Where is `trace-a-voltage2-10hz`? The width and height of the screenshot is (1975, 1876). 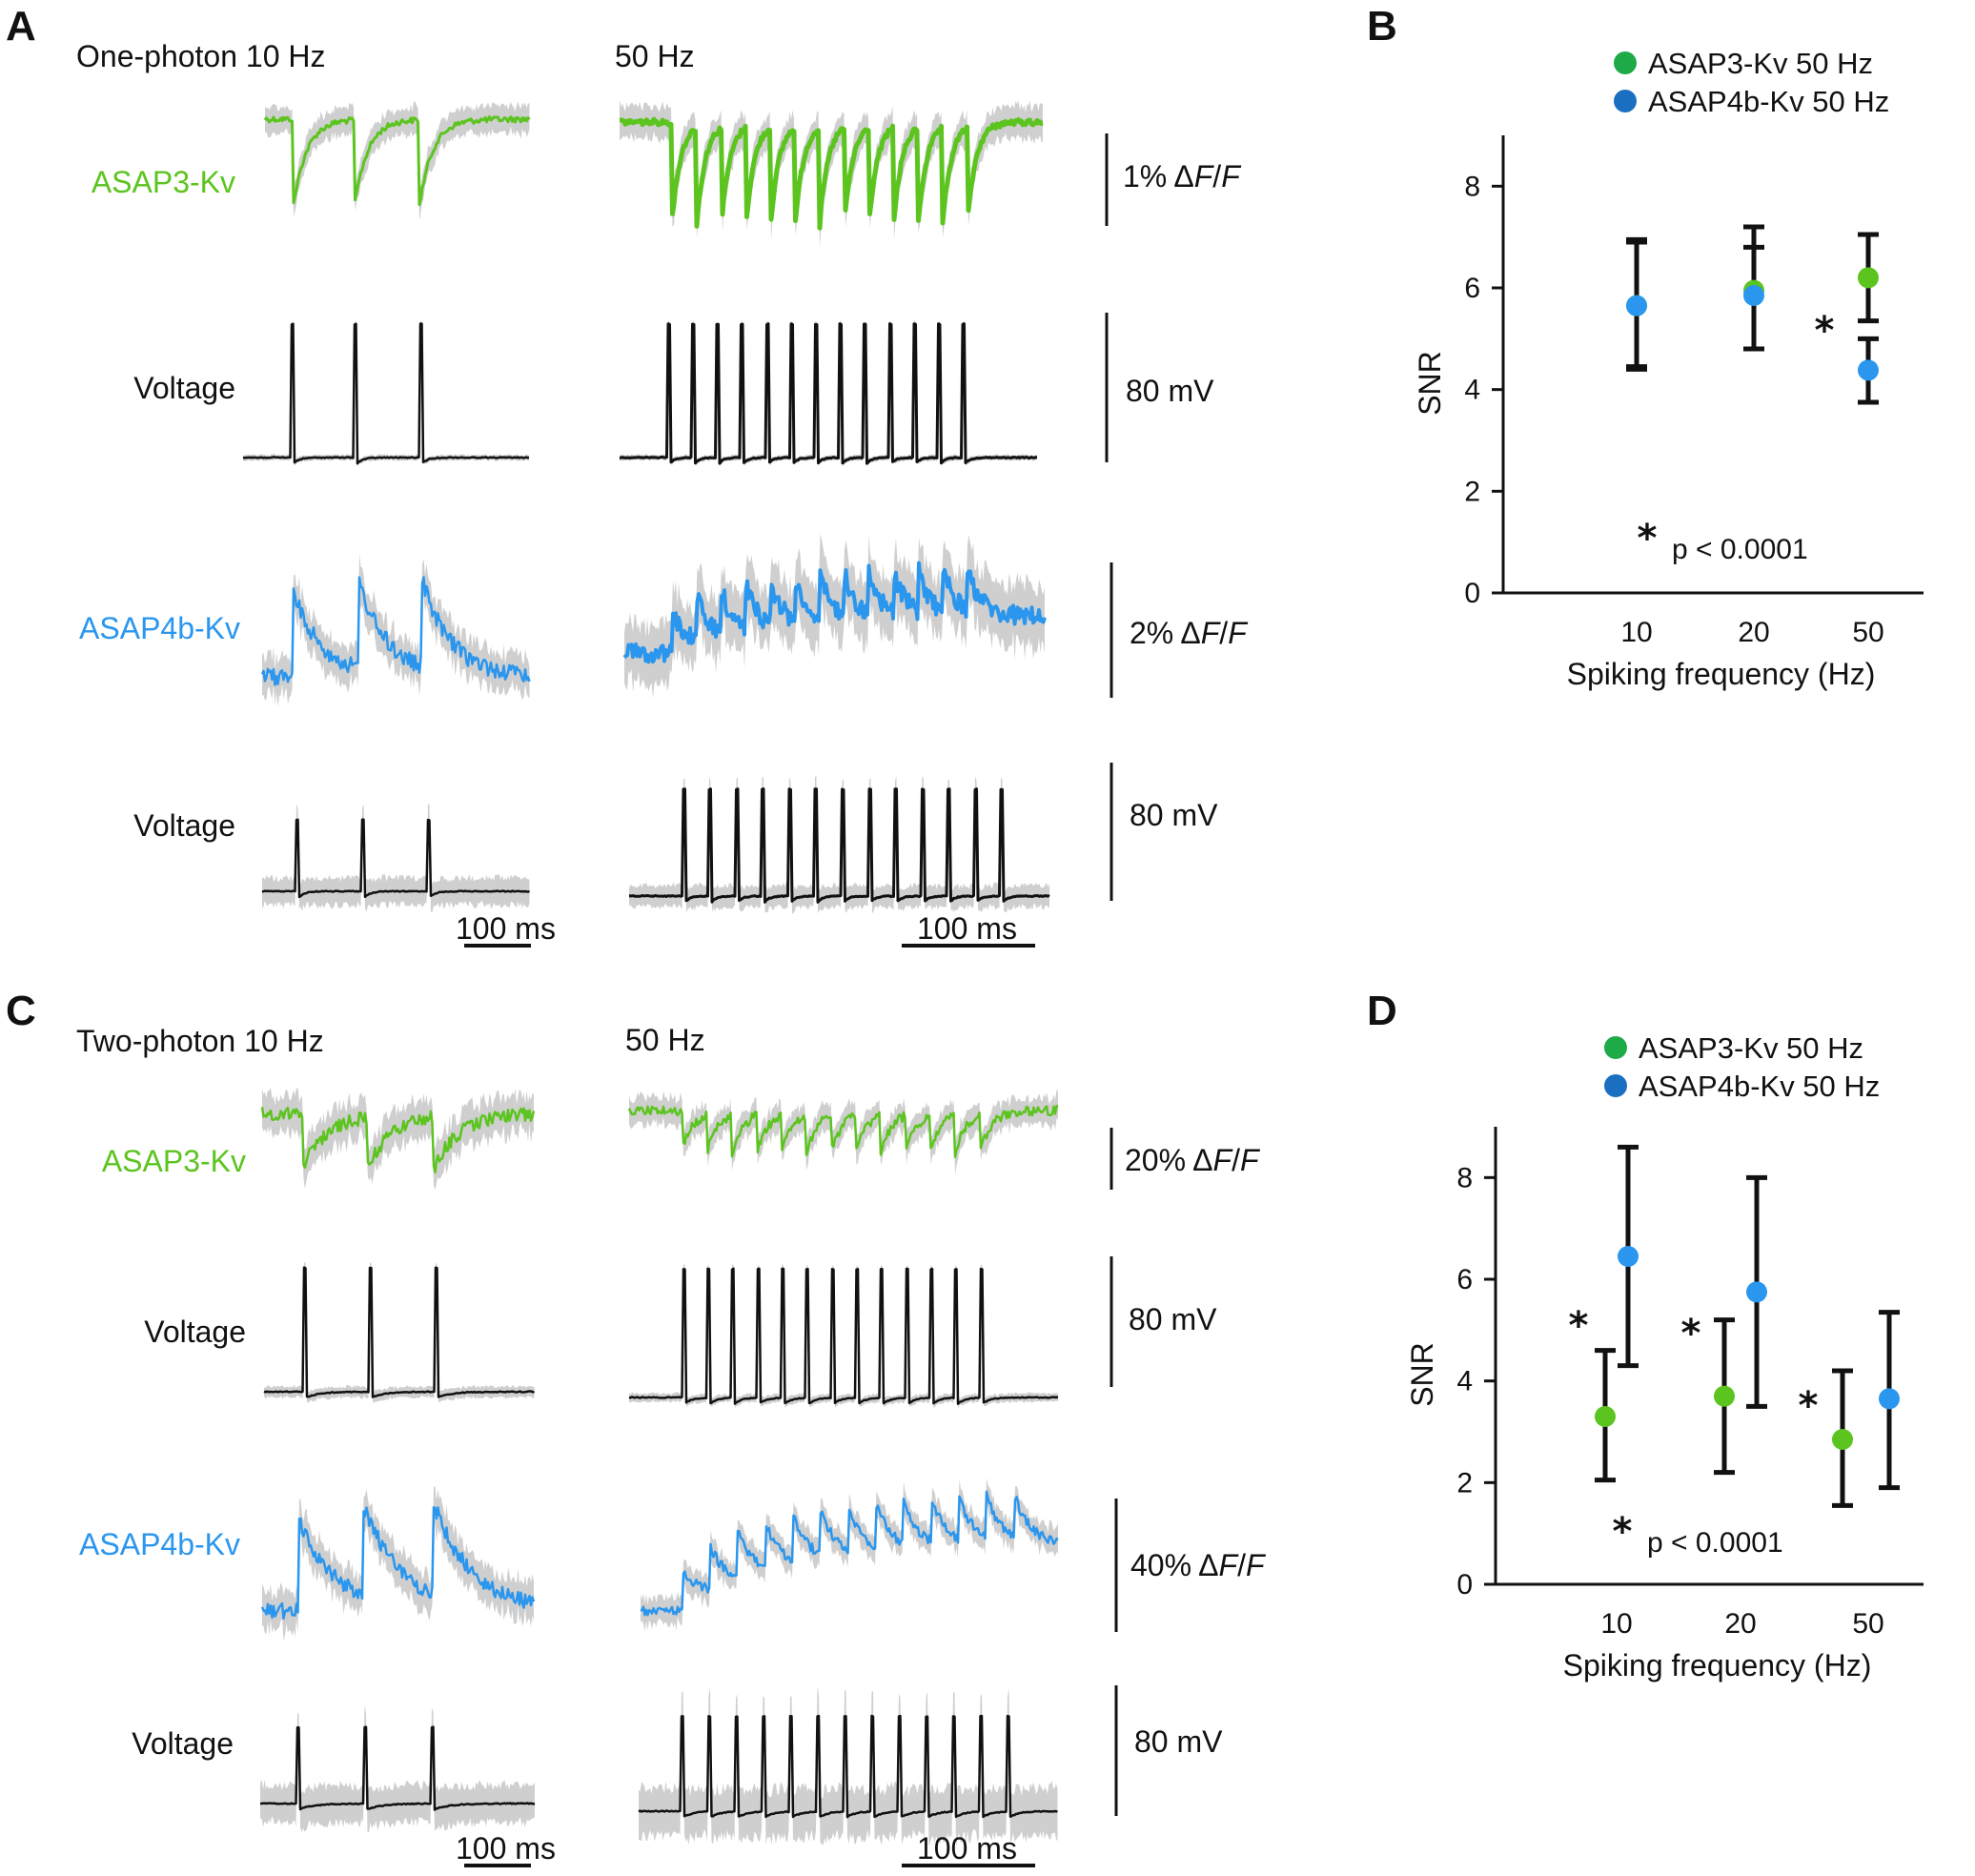
trace-a-voltage2-10hz is located at coordinates (395, 858).